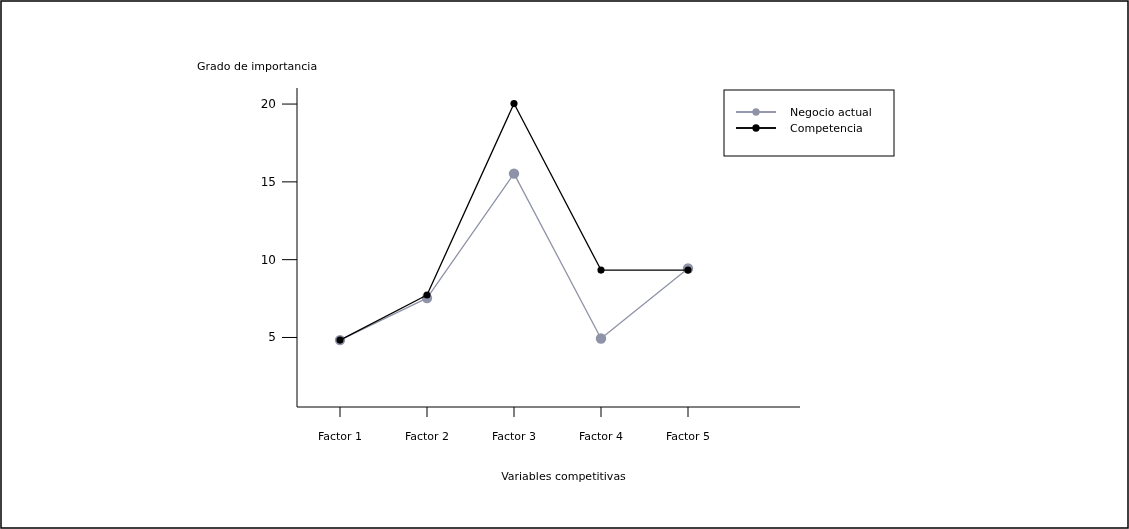  What do you see at coordinates (427, 436) in the screenshot?
I see `x-tick-label: Factor 2` at bounding box center [427, 436].